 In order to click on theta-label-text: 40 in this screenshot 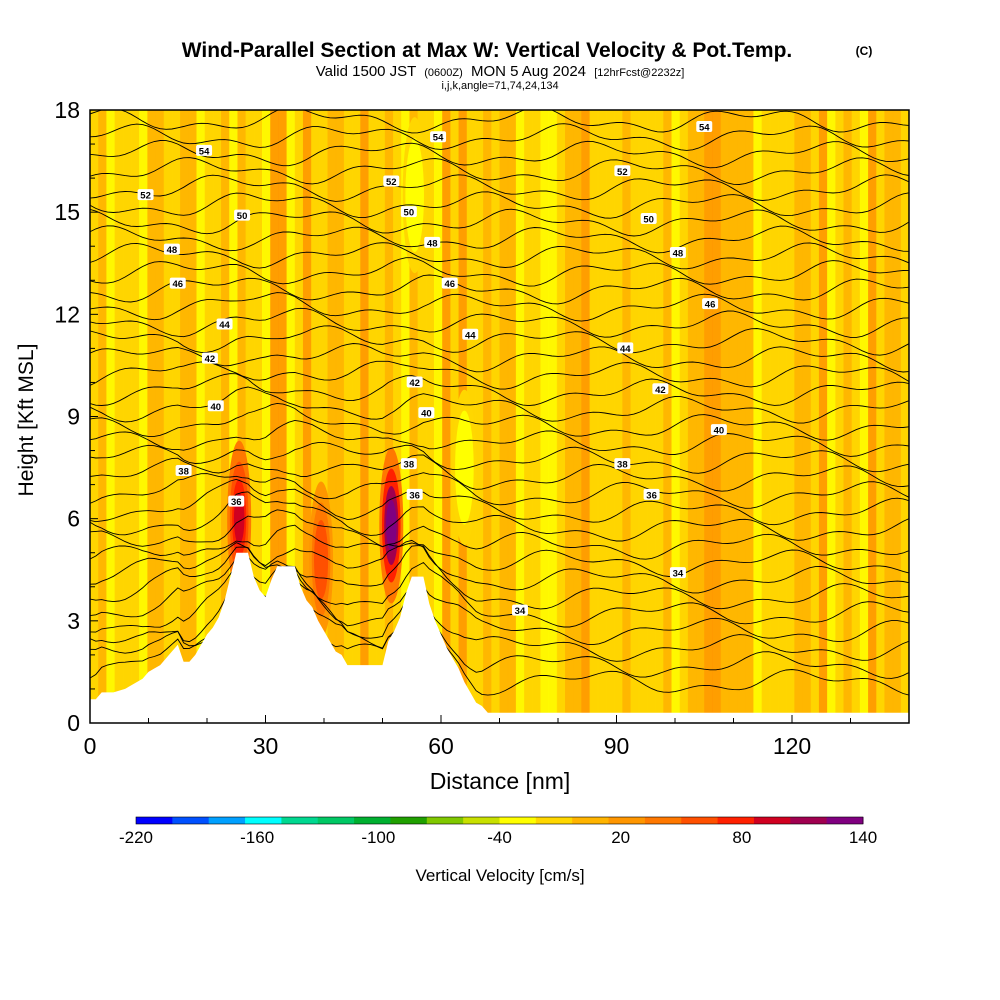, I will do `click(719, 431)`.